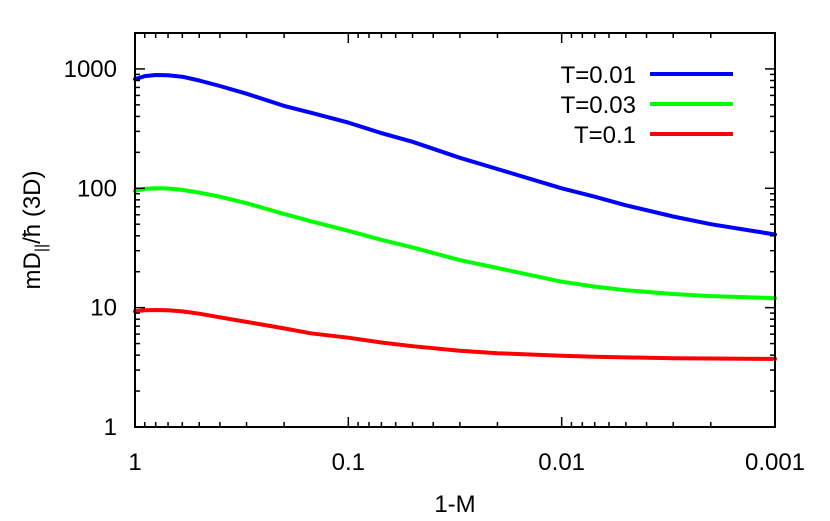  Describe the element at coordinates (32, 207) in the screenshot. I see `y-axis-label-rest: /ħ (3D)` at that location.